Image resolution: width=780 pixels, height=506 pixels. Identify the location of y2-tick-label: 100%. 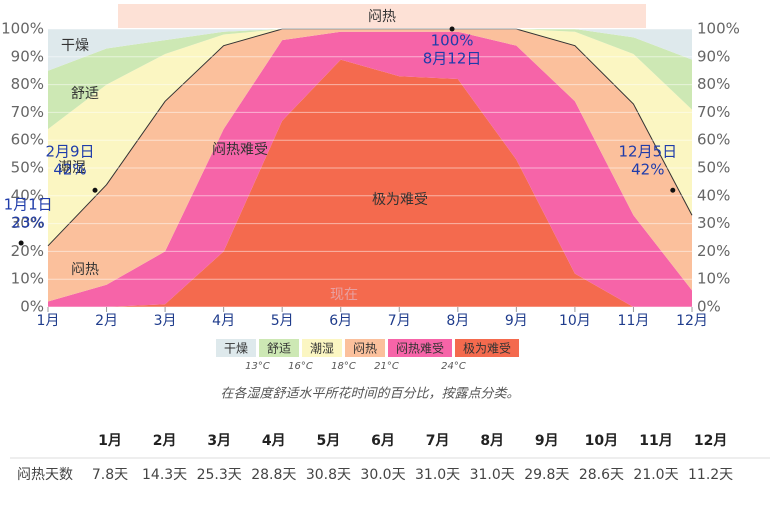
(718, 29).